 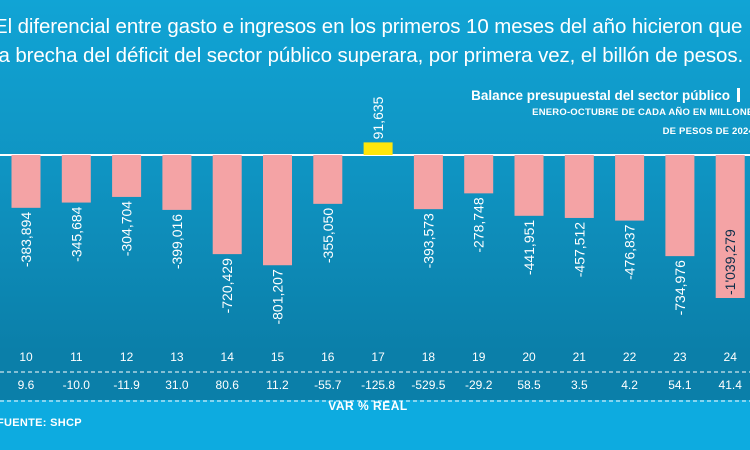 I want to click on year-tick-label: 21, so click(x=580, y=357).